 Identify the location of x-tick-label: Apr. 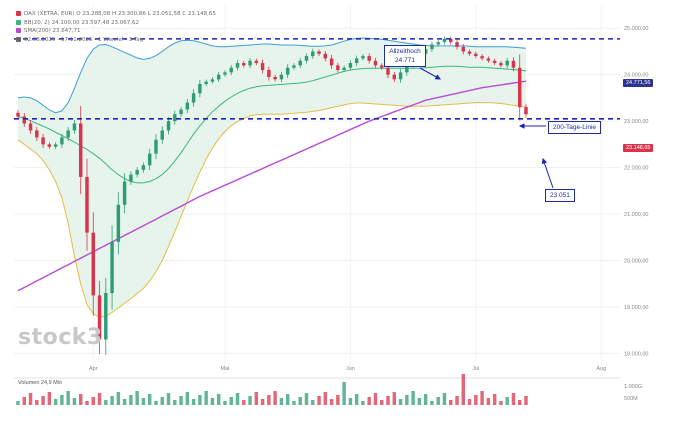
(93, 369).